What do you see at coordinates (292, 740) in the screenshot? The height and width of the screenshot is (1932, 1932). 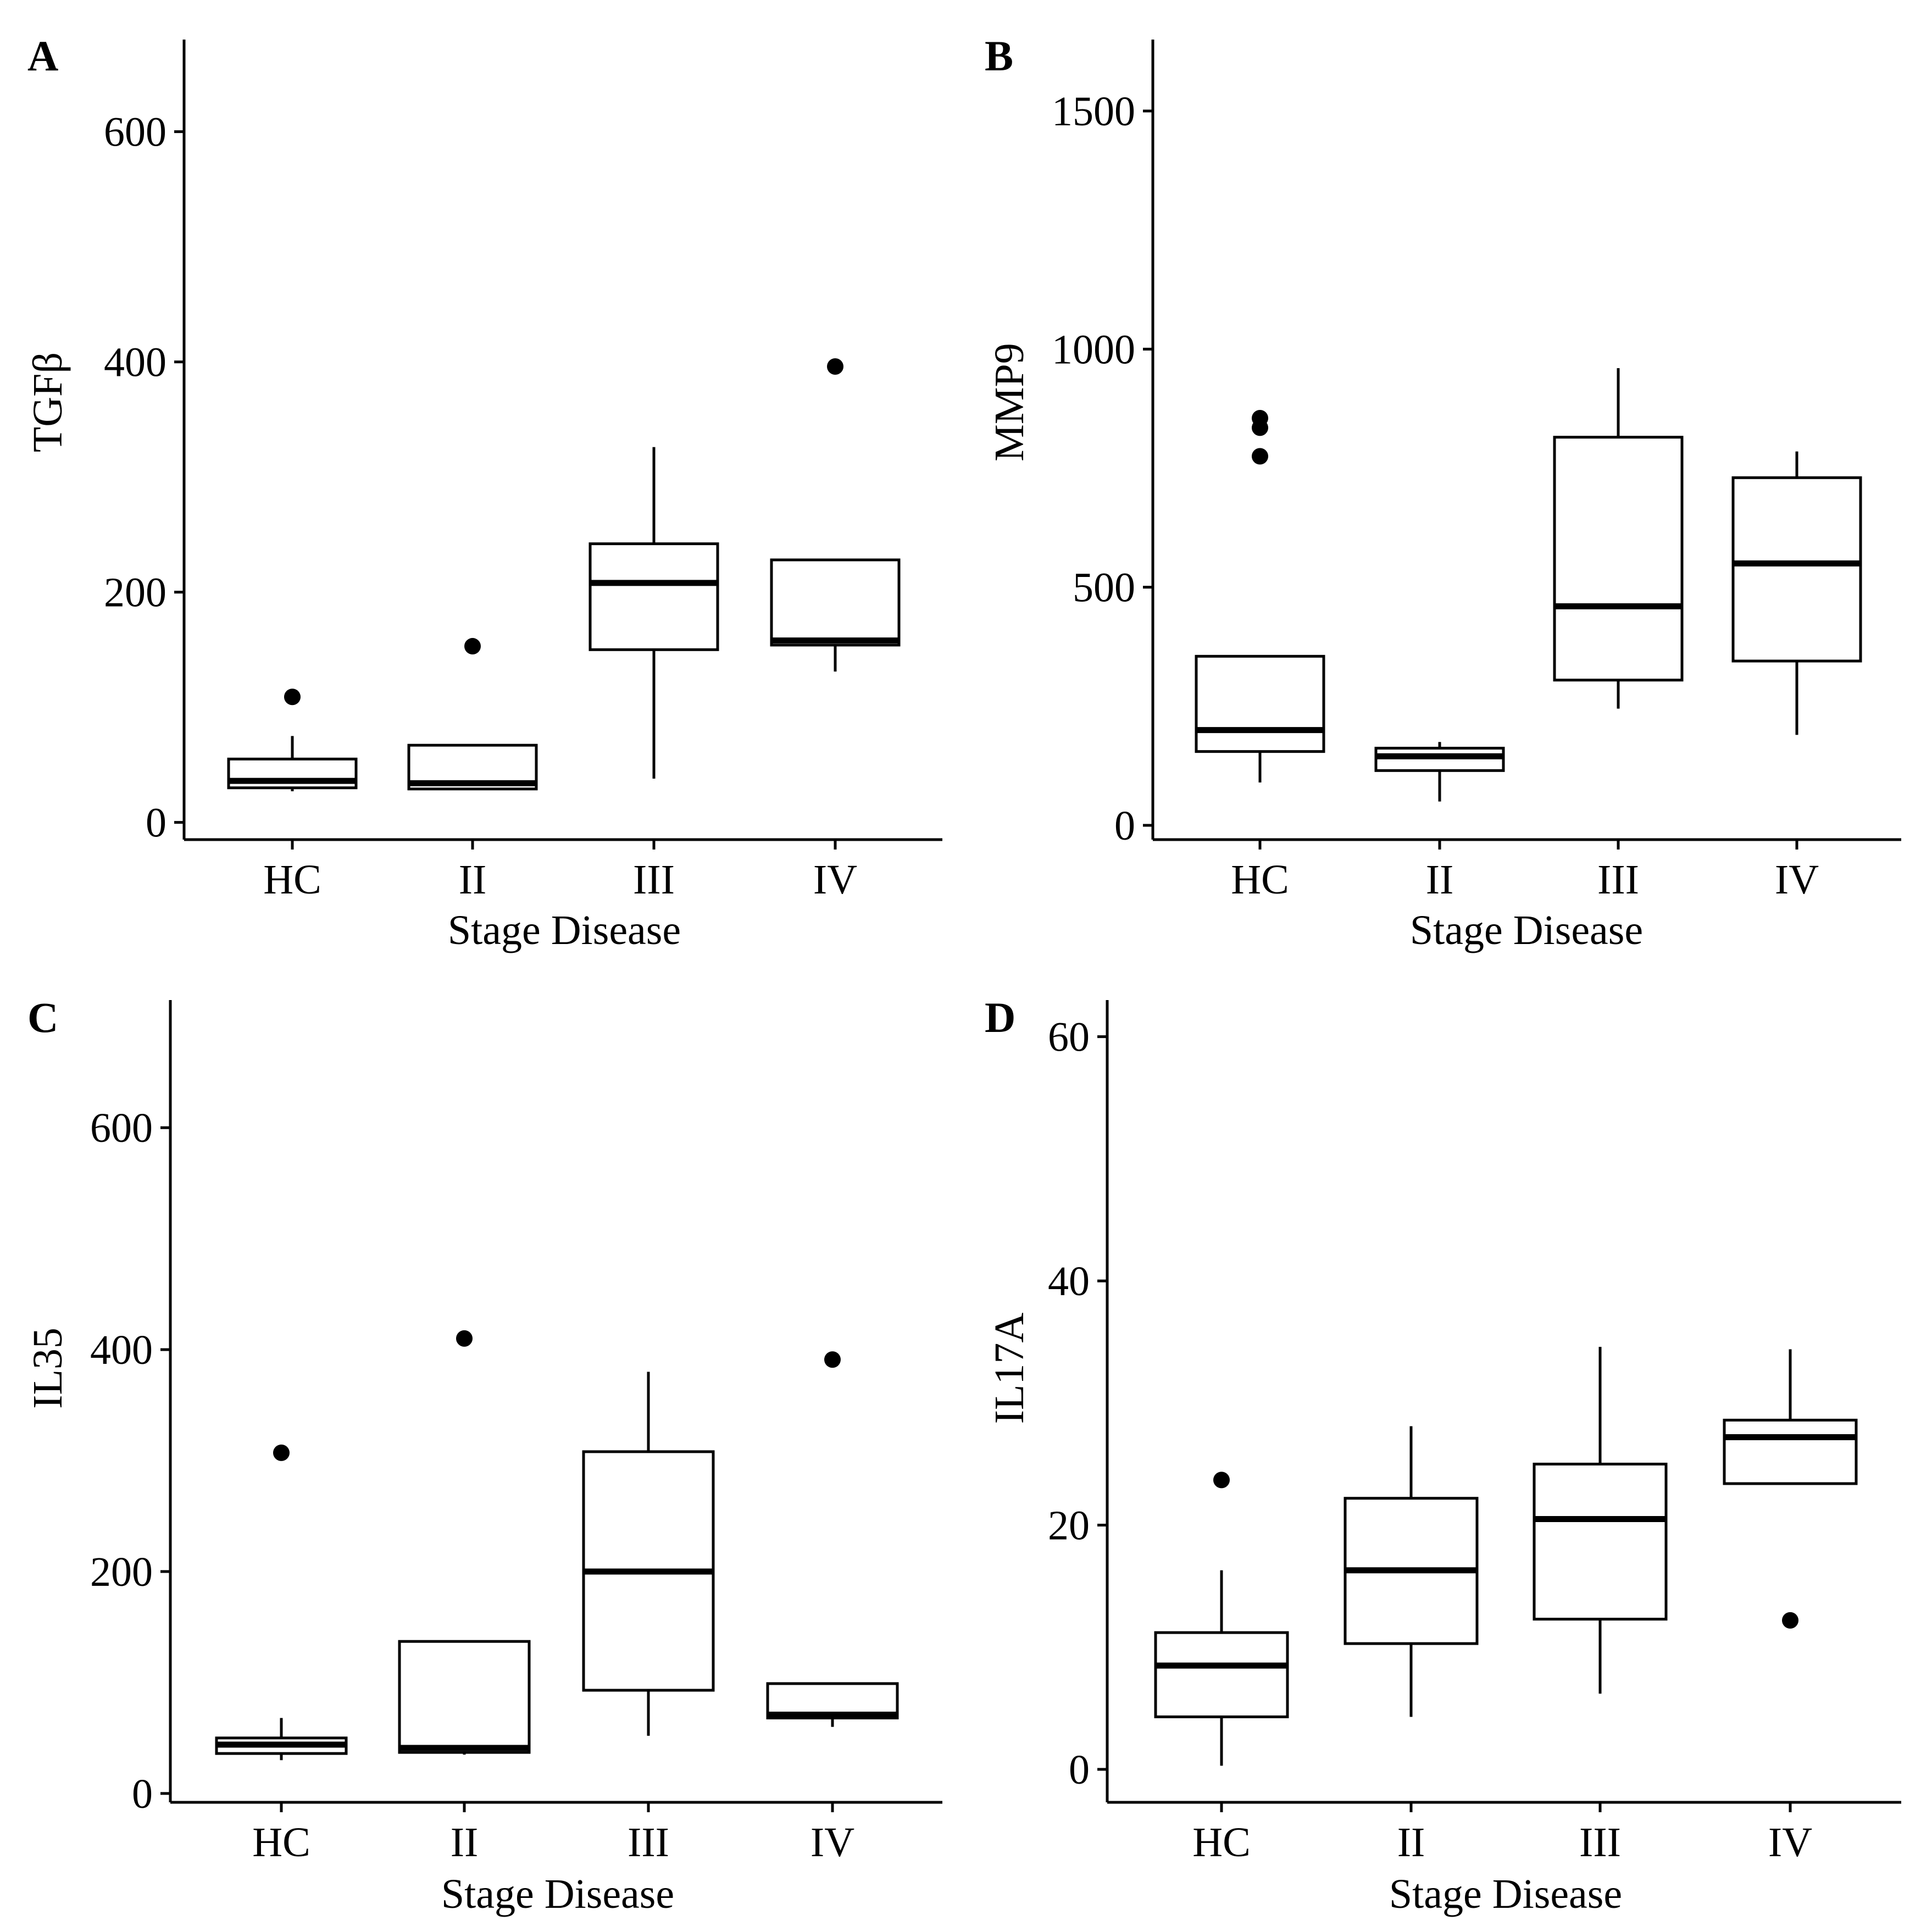 I see `panel-a-box-hc` at bounding box center [292, 740].